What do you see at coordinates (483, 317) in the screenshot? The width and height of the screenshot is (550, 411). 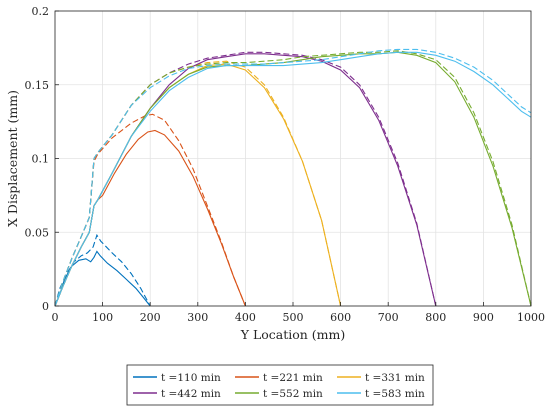 I see `x-tick-label: 900` at bounding box center [483, 317].